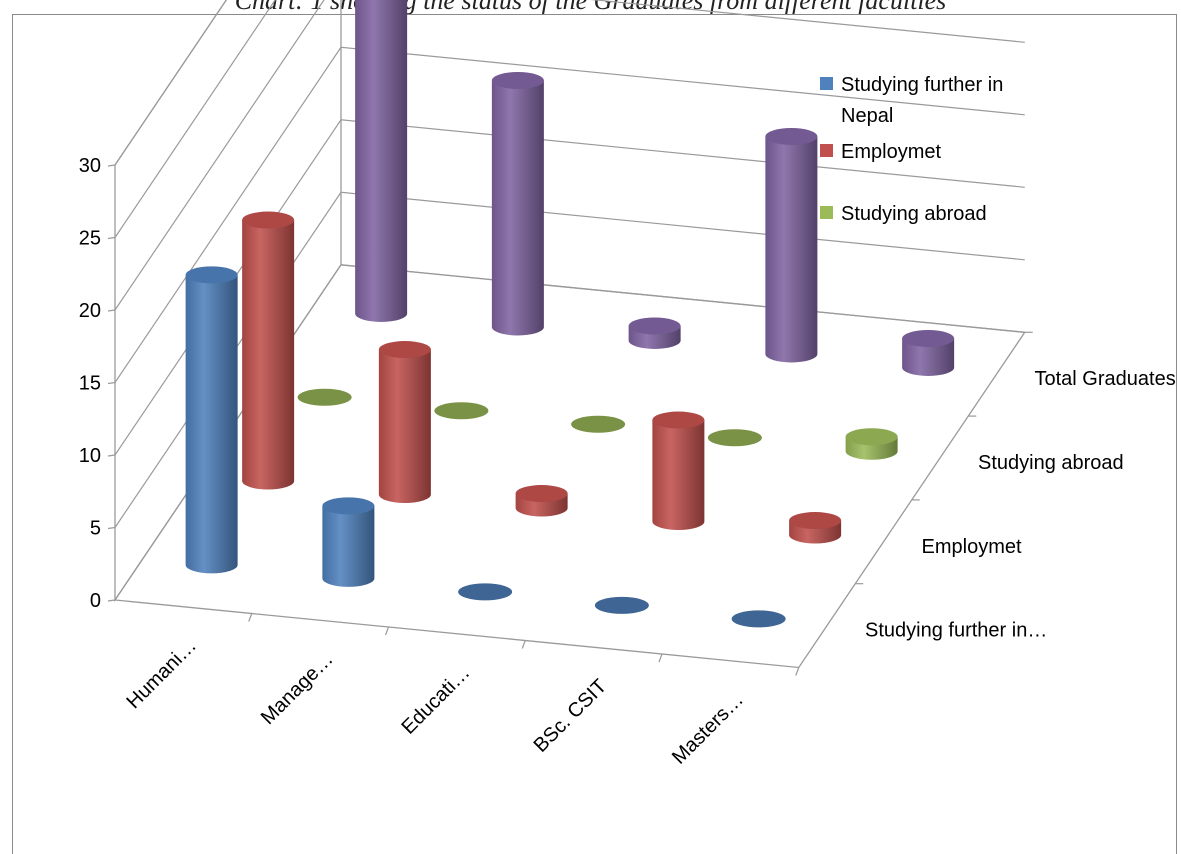  What do you see at coordinates (922, 100) in the screenshot?
I see `legend-label: Studying further in Nepal` at bounding box center [922, 100].